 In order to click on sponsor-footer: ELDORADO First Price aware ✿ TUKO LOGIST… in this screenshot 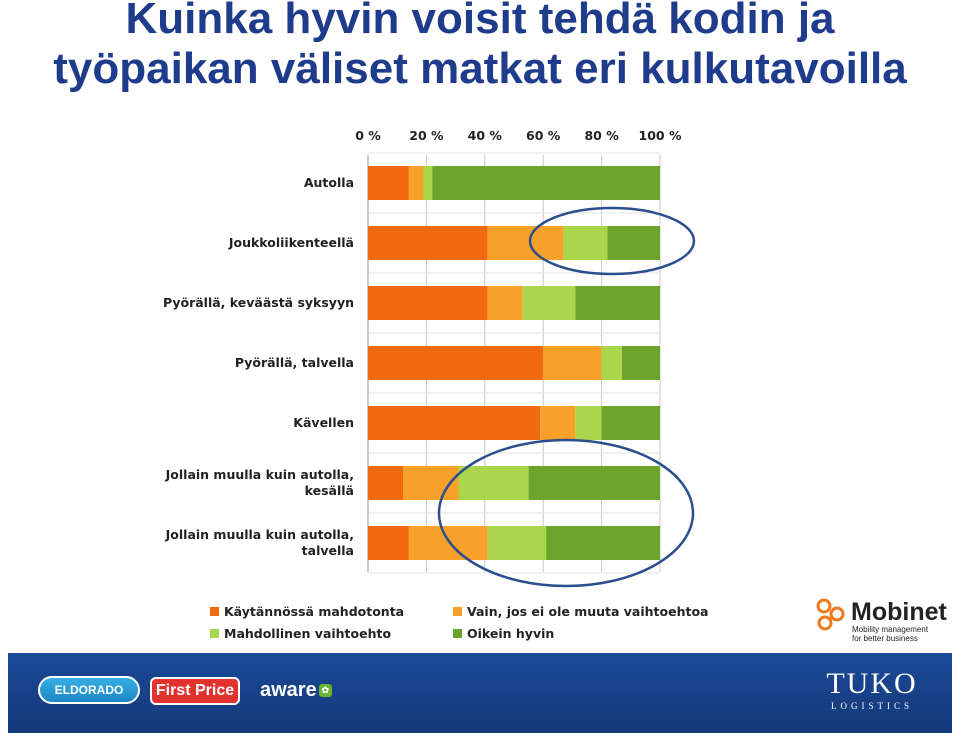, I will do `click(480, 693)`.